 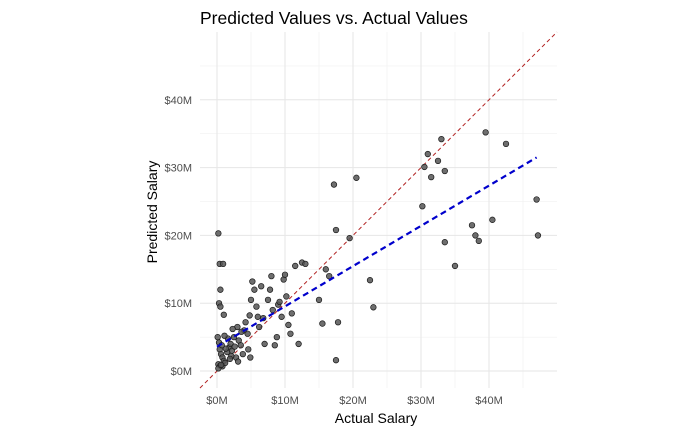 I want to click on x-tick-label: $40M, so click(x=489, y=401).